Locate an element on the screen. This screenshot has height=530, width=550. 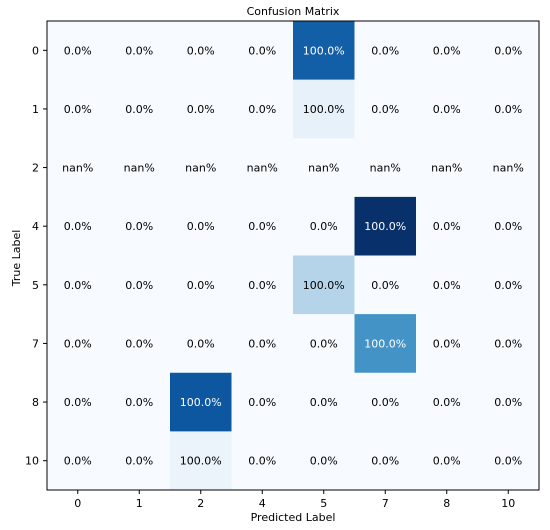
y-tick-label: 7 is located at coordinates (35, 343).